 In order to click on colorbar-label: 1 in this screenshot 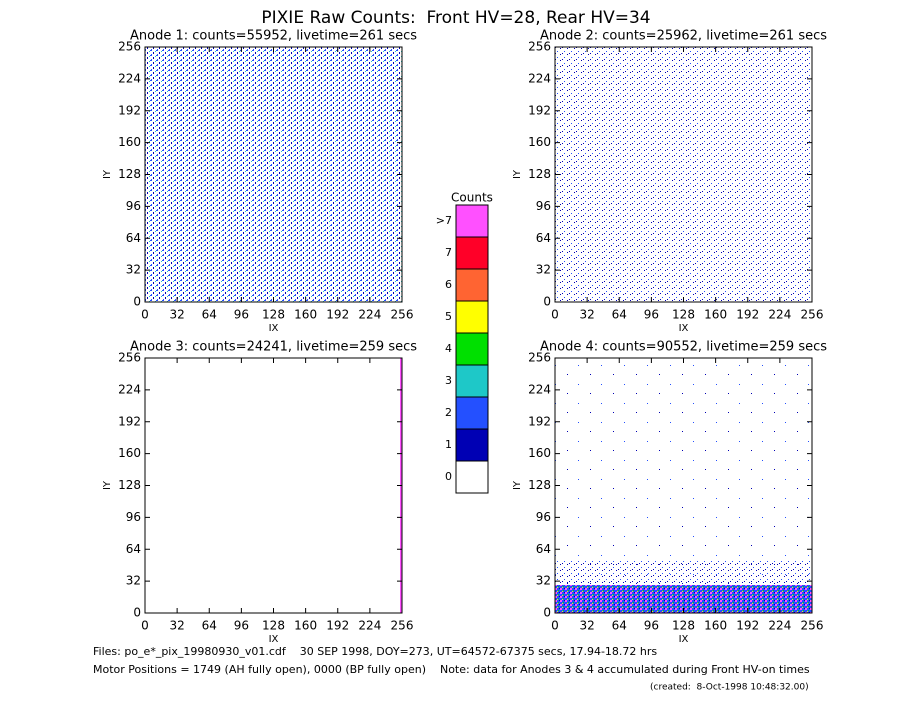, I will do `click(448, 444)`.